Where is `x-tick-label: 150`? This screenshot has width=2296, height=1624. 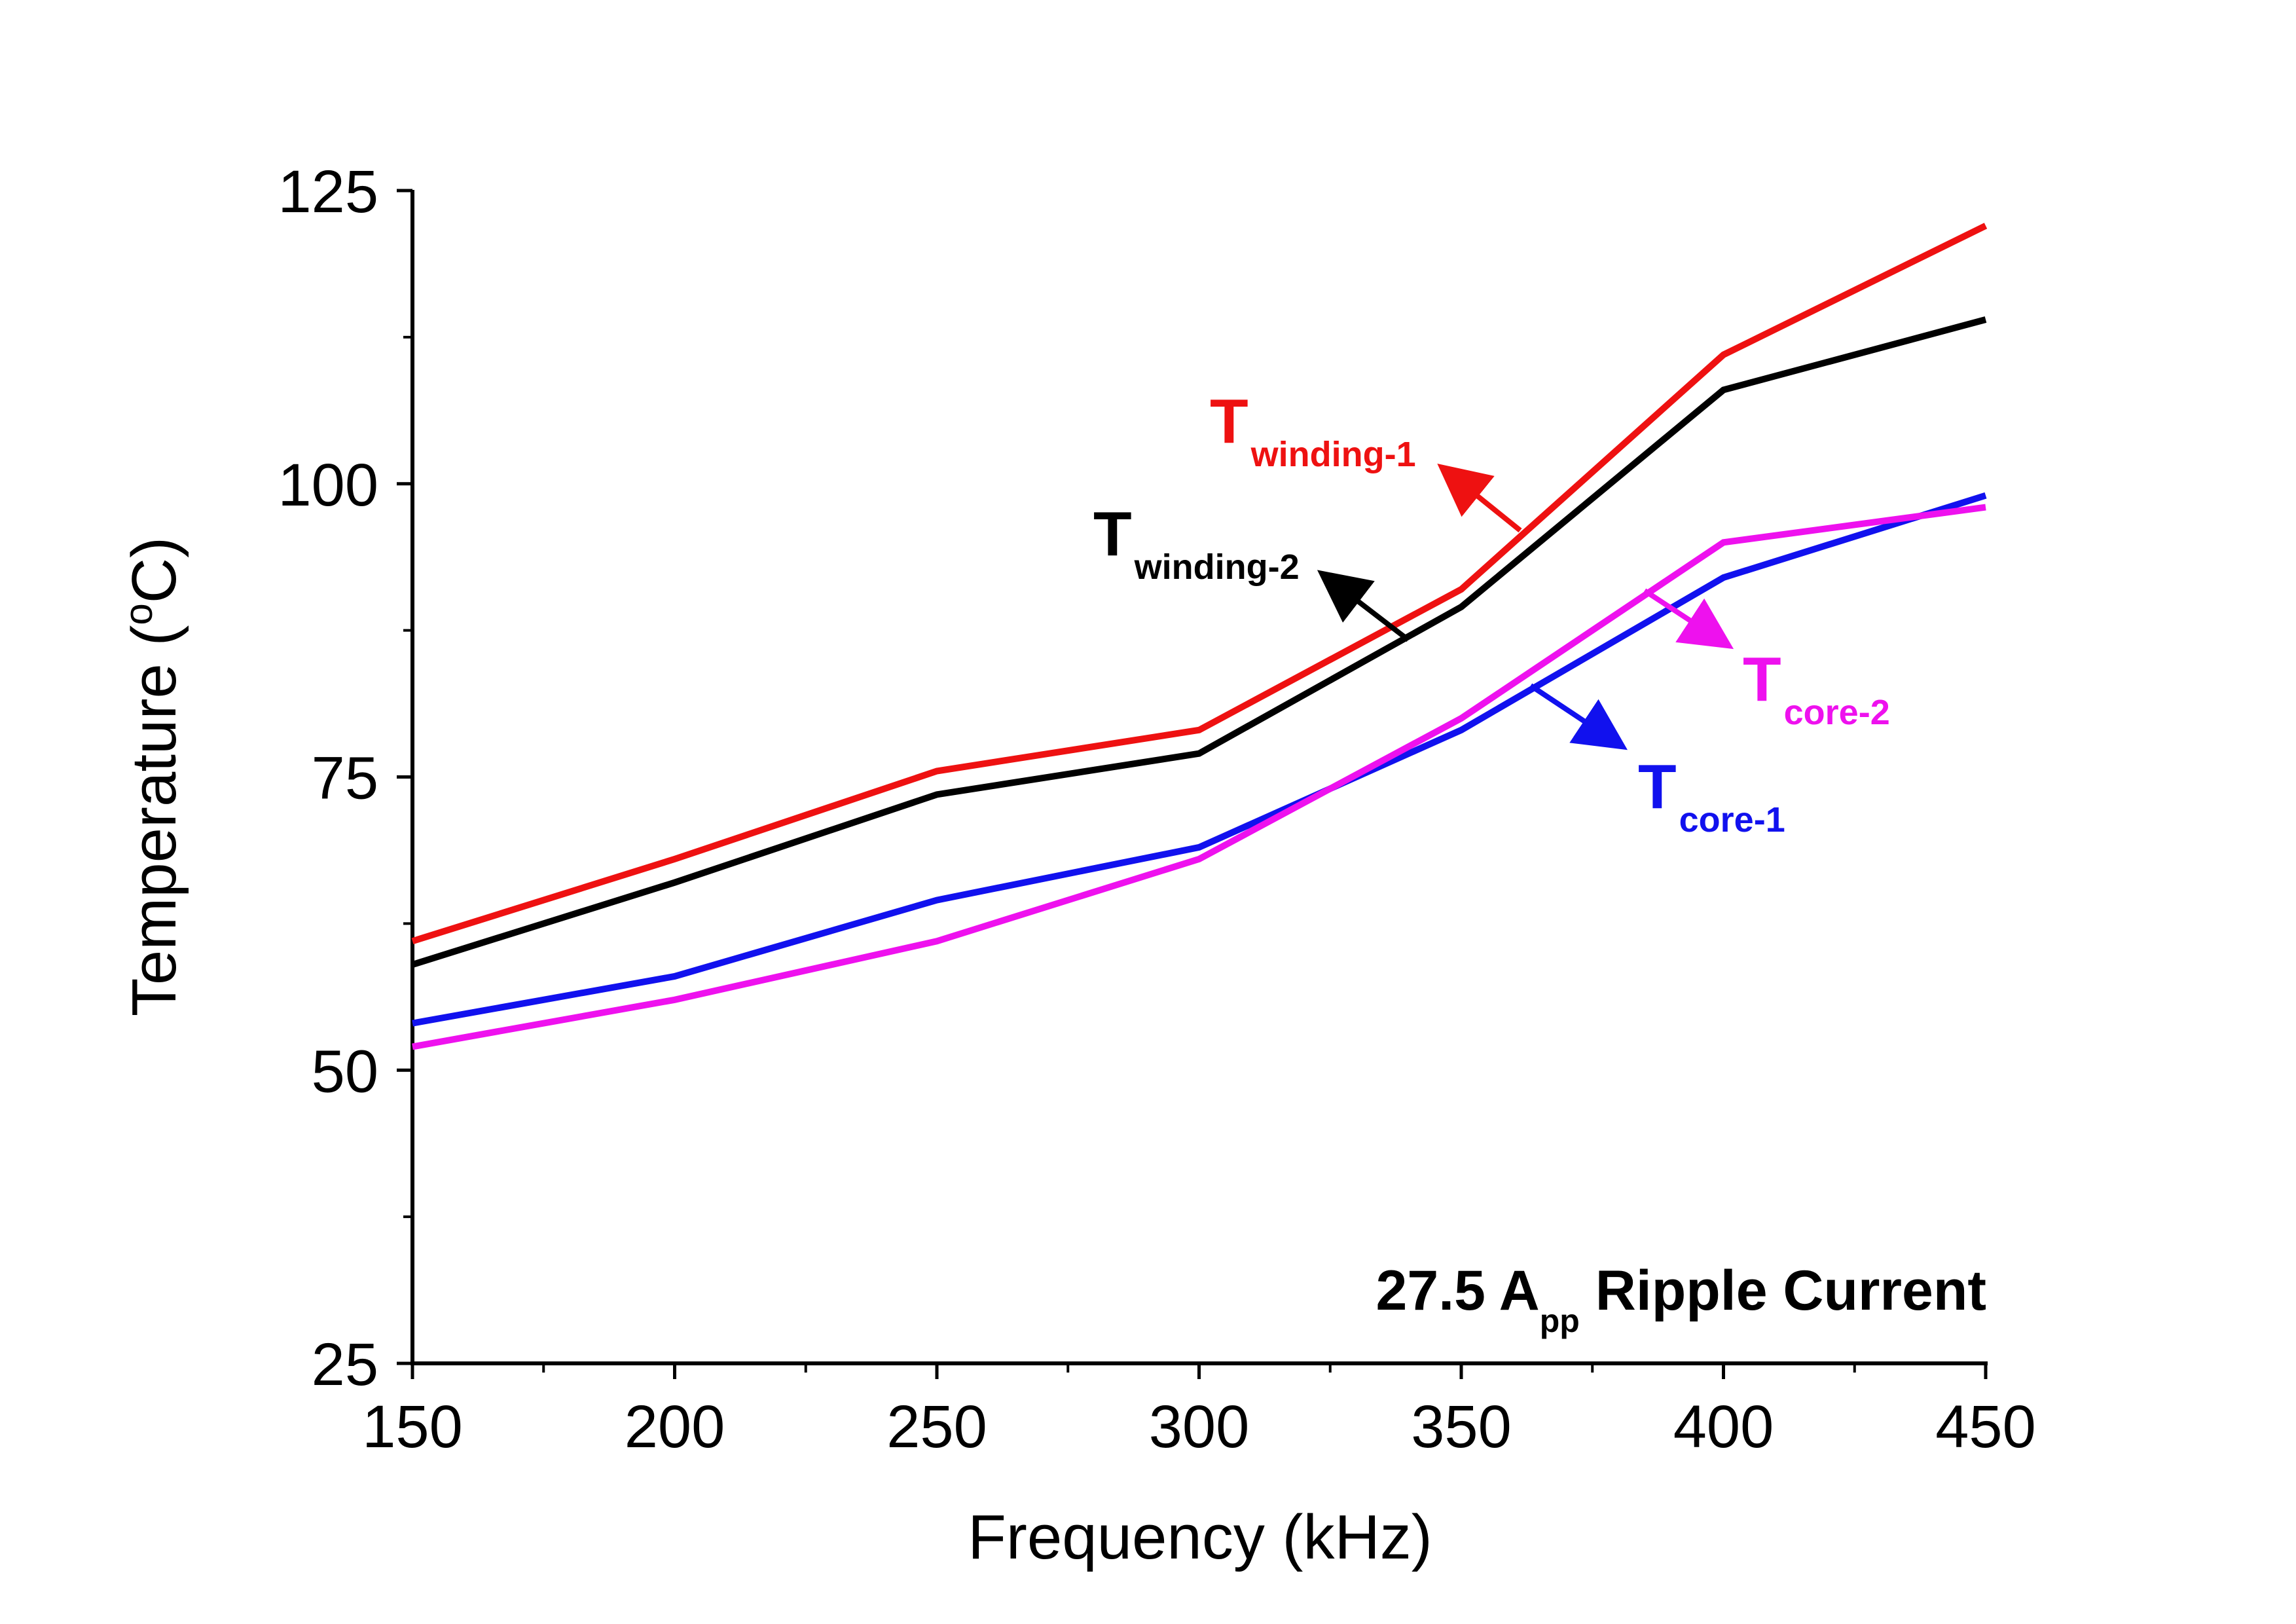 x-tick-label: 150 is located at coordinates (412, 1426).